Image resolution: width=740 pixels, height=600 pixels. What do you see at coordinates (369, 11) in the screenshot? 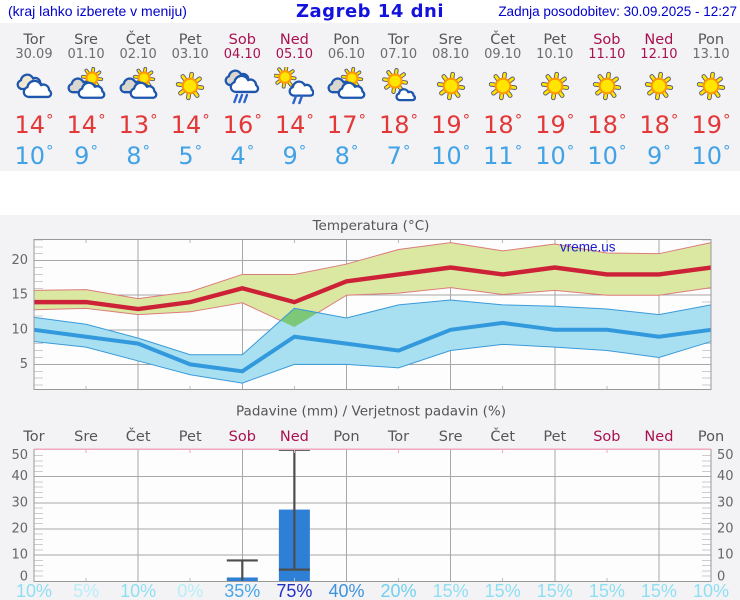
I see `page-title: Zagreb 14 dni` at bounding box center [369, 11].